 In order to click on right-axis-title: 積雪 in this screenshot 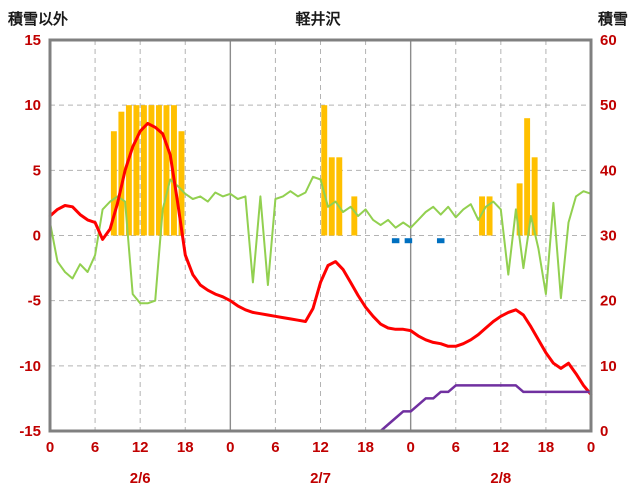, I will do `click(612, 19)`.